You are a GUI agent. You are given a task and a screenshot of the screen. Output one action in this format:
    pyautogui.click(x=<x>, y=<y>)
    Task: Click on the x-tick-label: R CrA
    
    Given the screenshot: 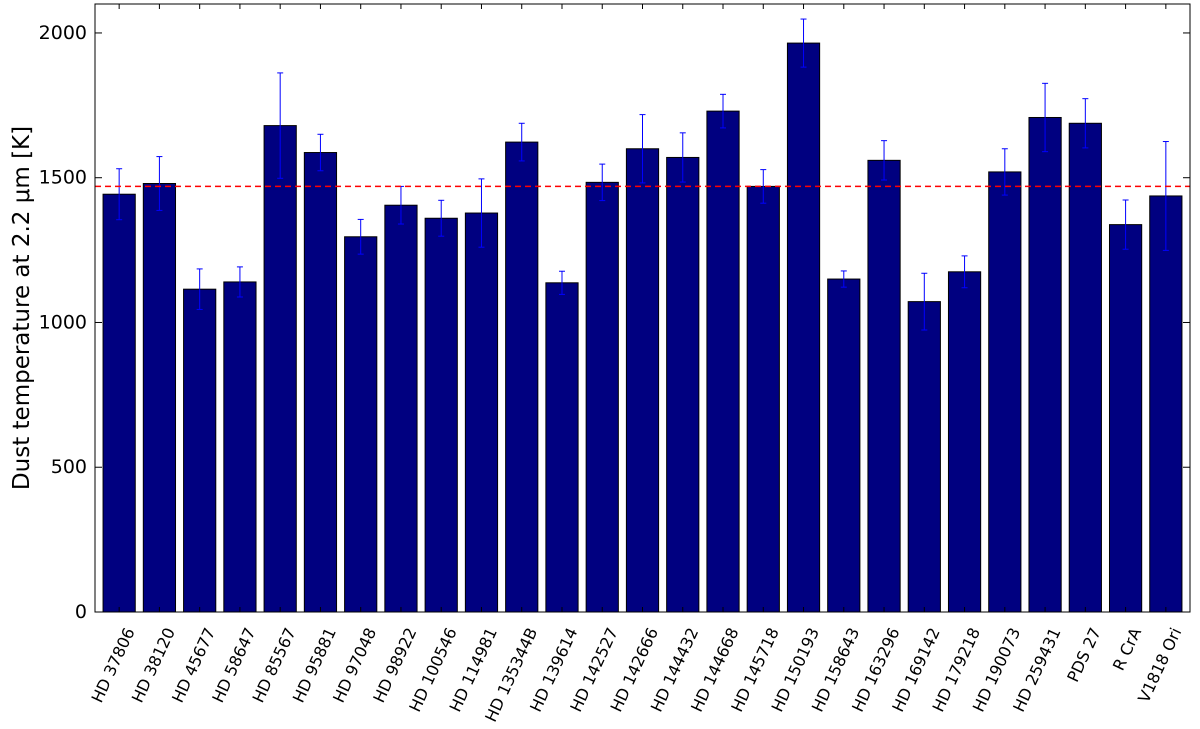 What is the action you would take?
    pyautogui.click(x=1127, y=649)
    